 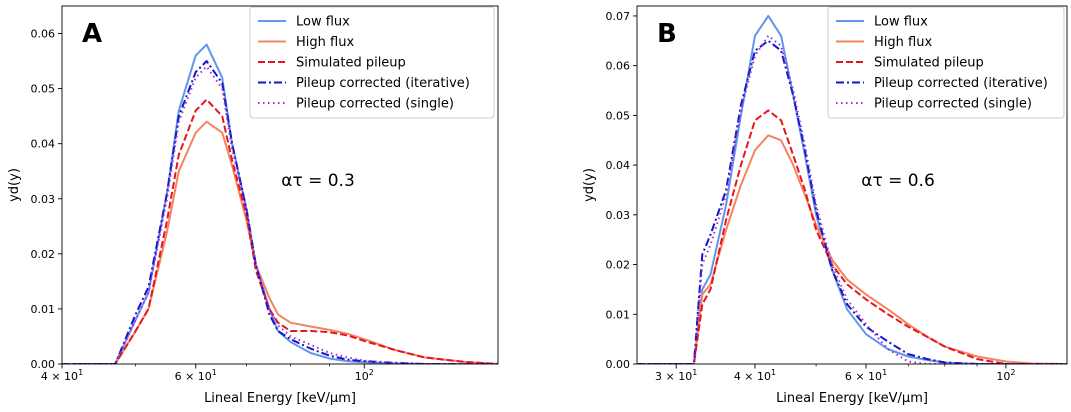 I want to click on panel-label: A, so click(x=92, y=34).